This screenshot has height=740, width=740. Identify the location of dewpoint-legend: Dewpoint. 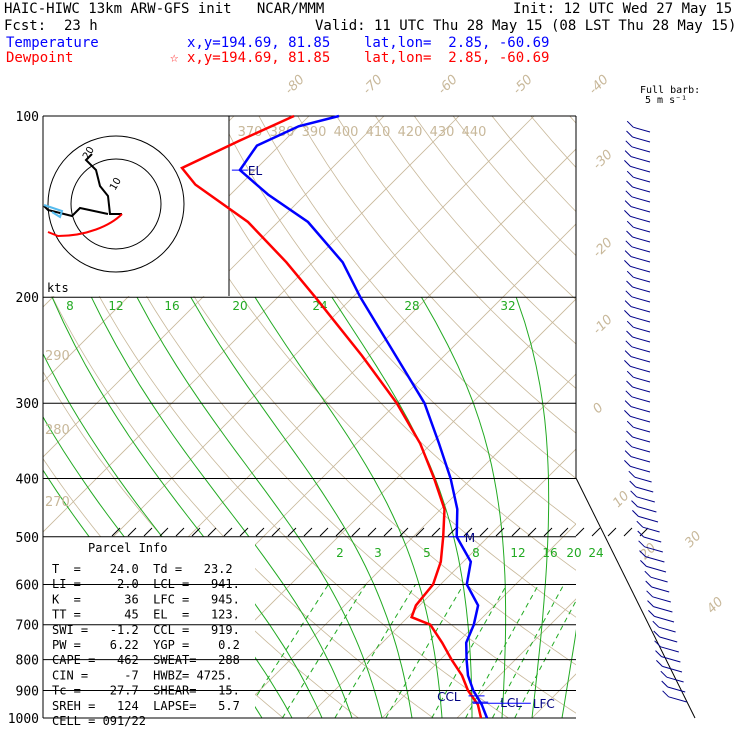
(40, 58).